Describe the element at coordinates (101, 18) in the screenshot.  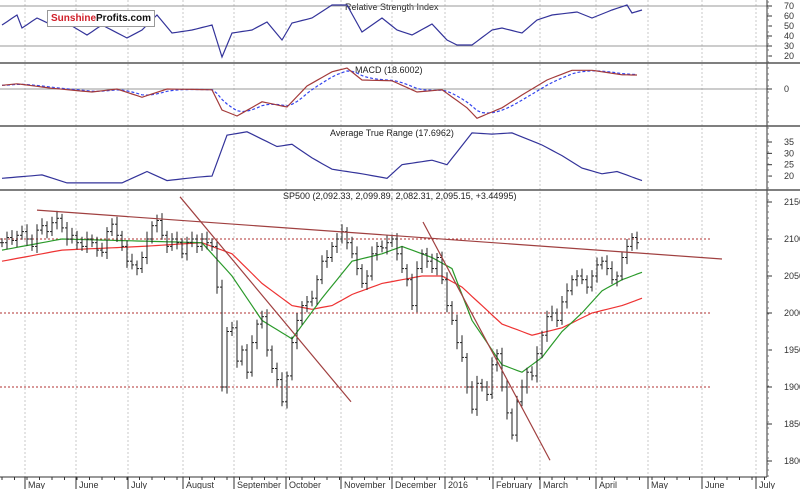
I see `sunshine-profits-logo: SunshineProfits.com` at that location.